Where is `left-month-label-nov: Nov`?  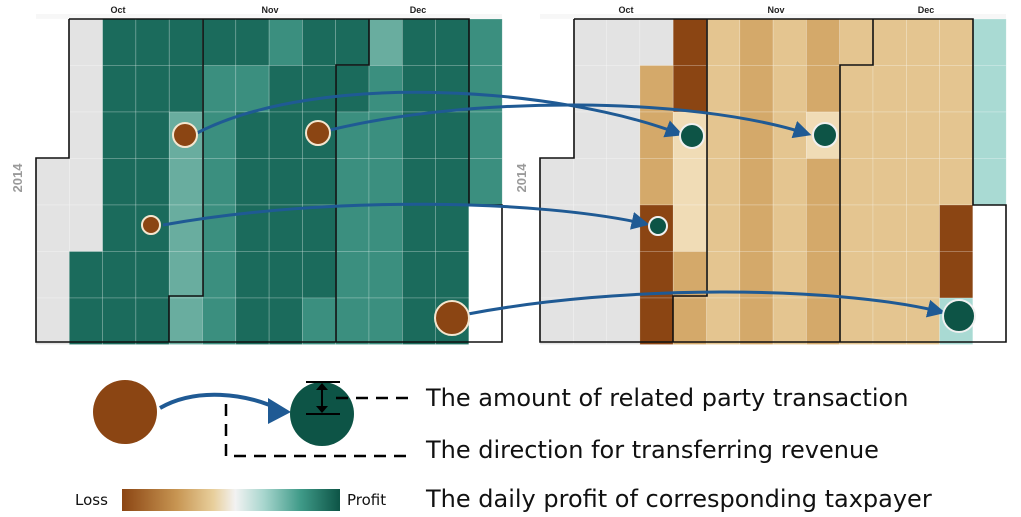
left-month-label-nov: Nov is located at coordinates (269, 10).